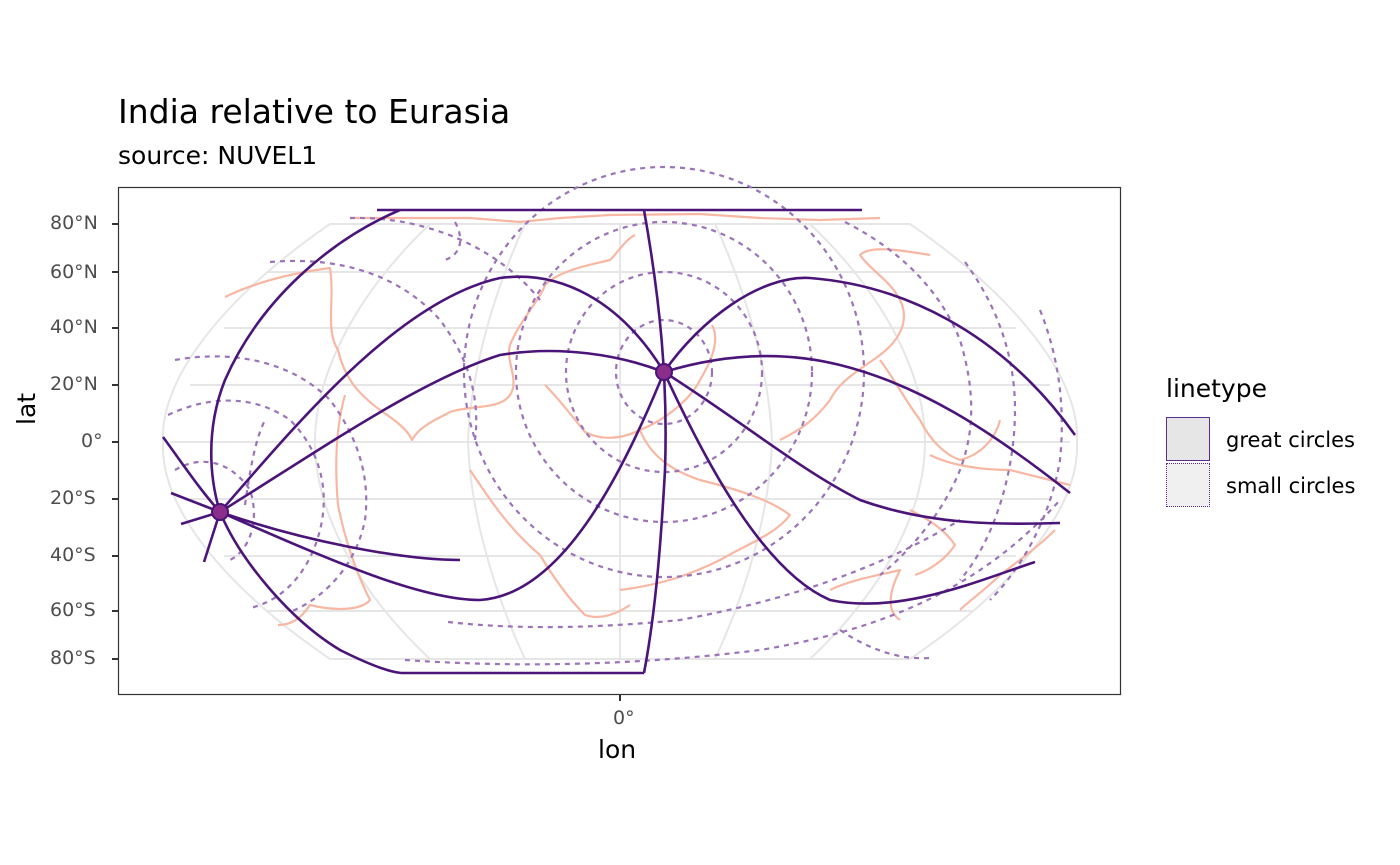 Image resolution: width=1400 pixels, height=865 pixels. What do you see at coordinates (73, 610) in the screenshot?
I see `y-tick-60s: 60°S` at bounding box center [73, 610].